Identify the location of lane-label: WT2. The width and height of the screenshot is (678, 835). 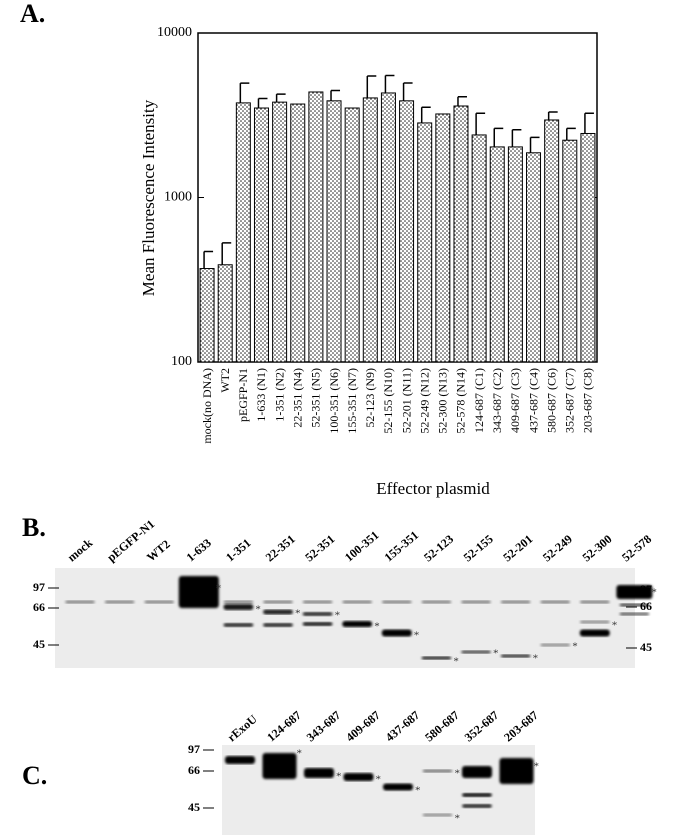
(158, 550).